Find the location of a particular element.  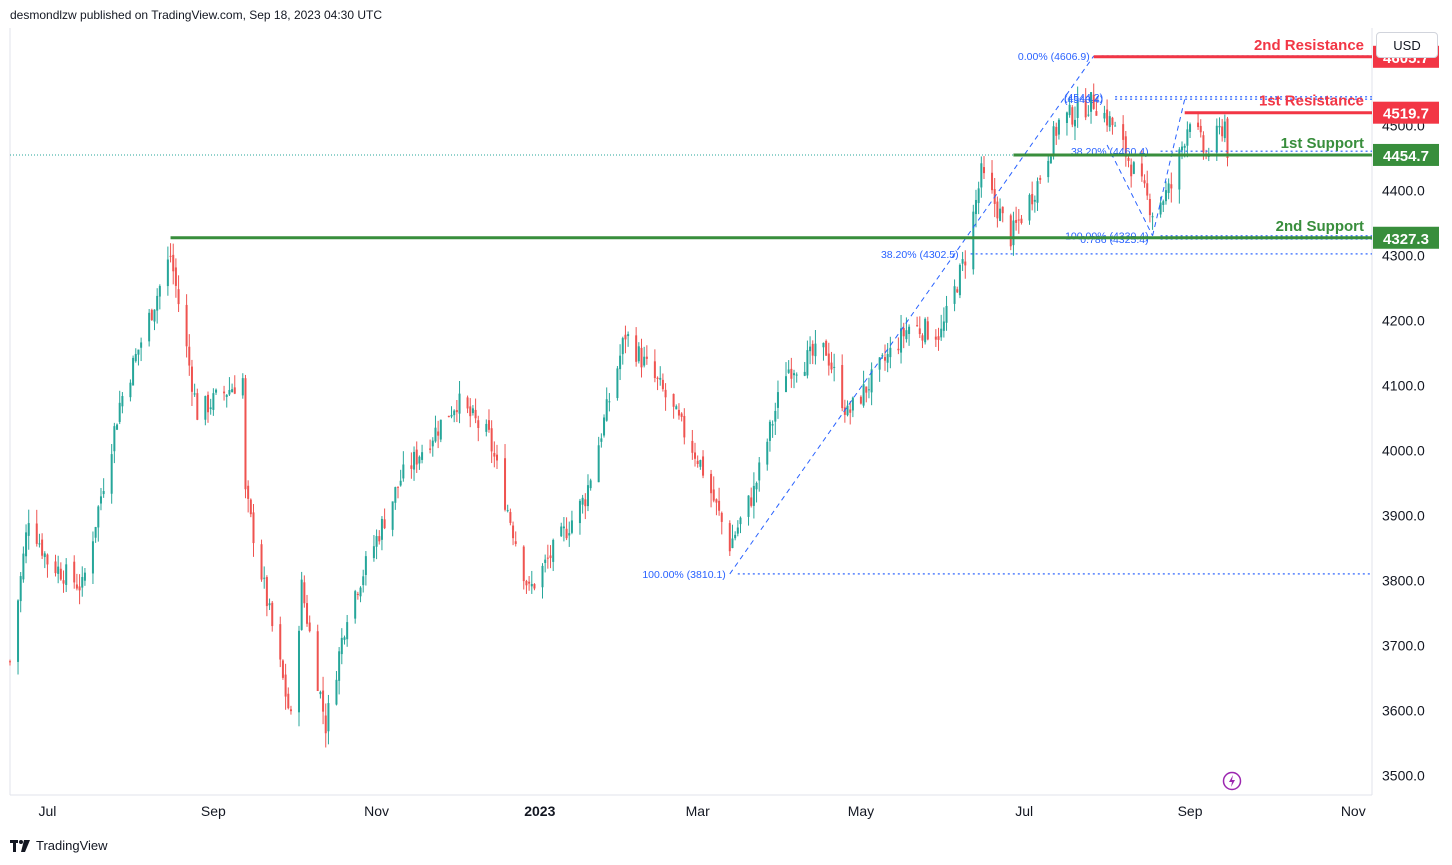

fib-level-label: (4540.4) is located at coordinates (1083, 100).